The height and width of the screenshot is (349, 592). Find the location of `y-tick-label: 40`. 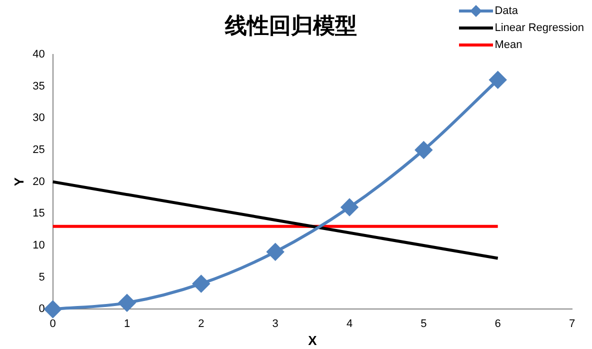

y-tick-label: 40 is located at coordinates (38, 54).